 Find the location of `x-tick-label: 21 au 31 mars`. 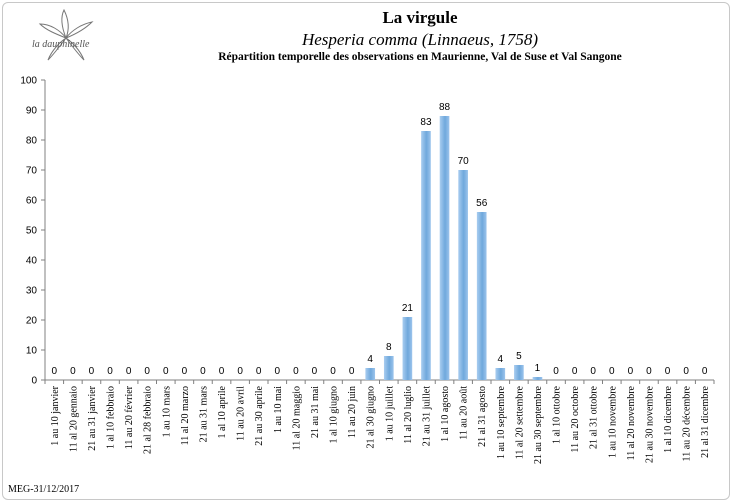

x-tick-label: 21 au 31 mars is located at coordinates (203, 414).